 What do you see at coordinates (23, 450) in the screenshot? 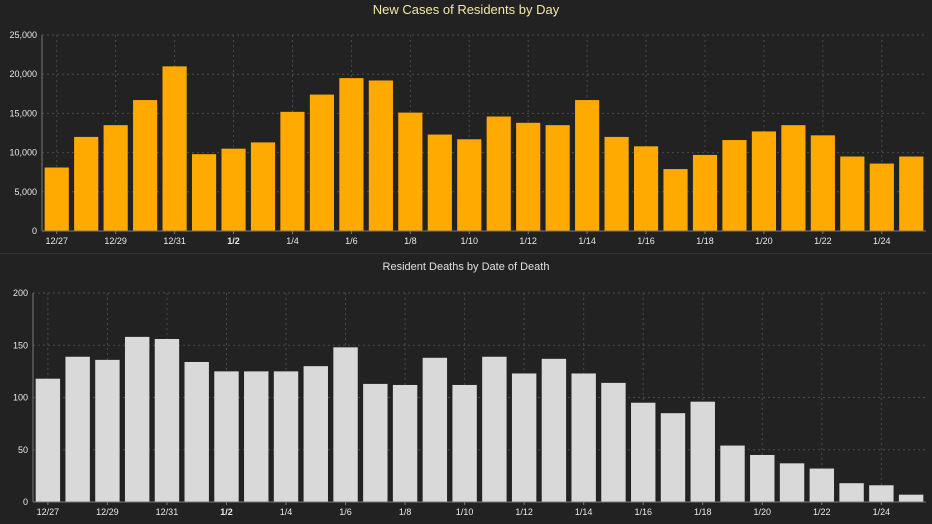
I see `deaths-y-tick-label: 50` at bounding box center [23, 450].